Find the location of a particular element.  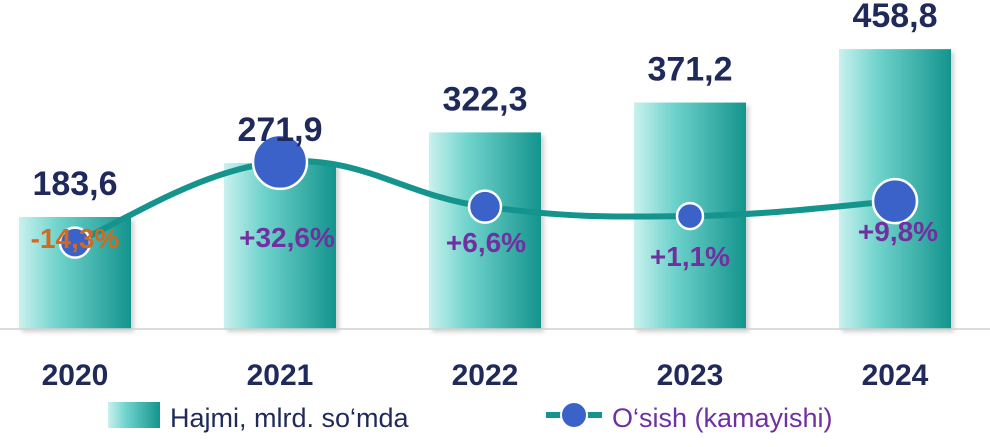

growth-marker-2022 is located at coordinates (485, 206).